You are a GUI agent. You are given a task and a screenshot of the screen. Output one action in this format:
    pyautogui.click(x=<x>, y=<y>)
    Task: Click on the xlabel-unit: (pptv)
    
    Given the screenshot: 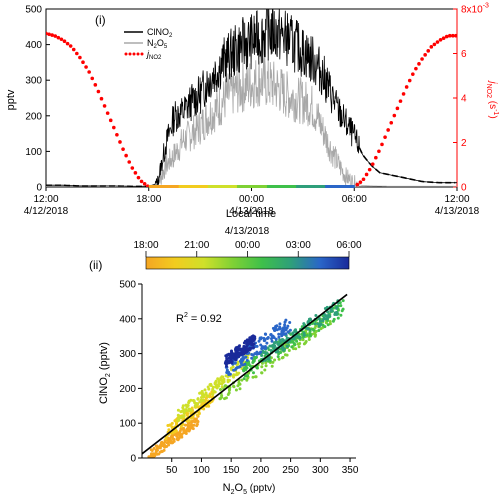 What is the action you would take?
    pyautogui.click(x=261, y=488)
    